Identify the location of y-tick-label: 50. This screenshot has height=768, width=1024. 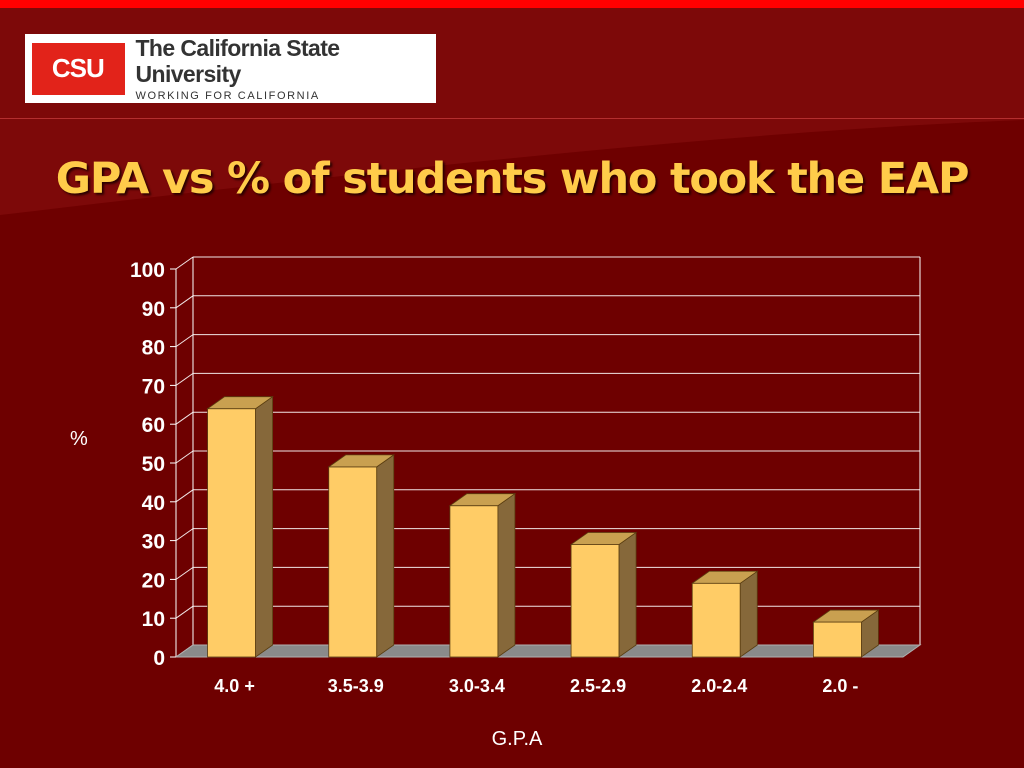
(153, 464).